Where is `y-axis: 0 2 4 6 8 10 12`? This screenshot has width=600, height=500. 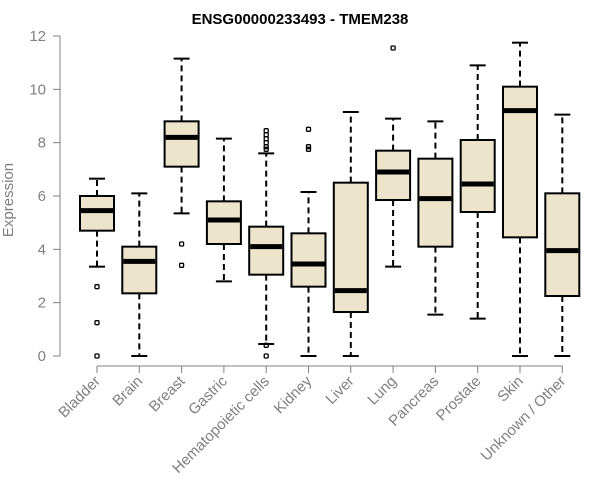
y-axis: 0 2 4 6 8 10 12 is located at coordinates (45, 196).